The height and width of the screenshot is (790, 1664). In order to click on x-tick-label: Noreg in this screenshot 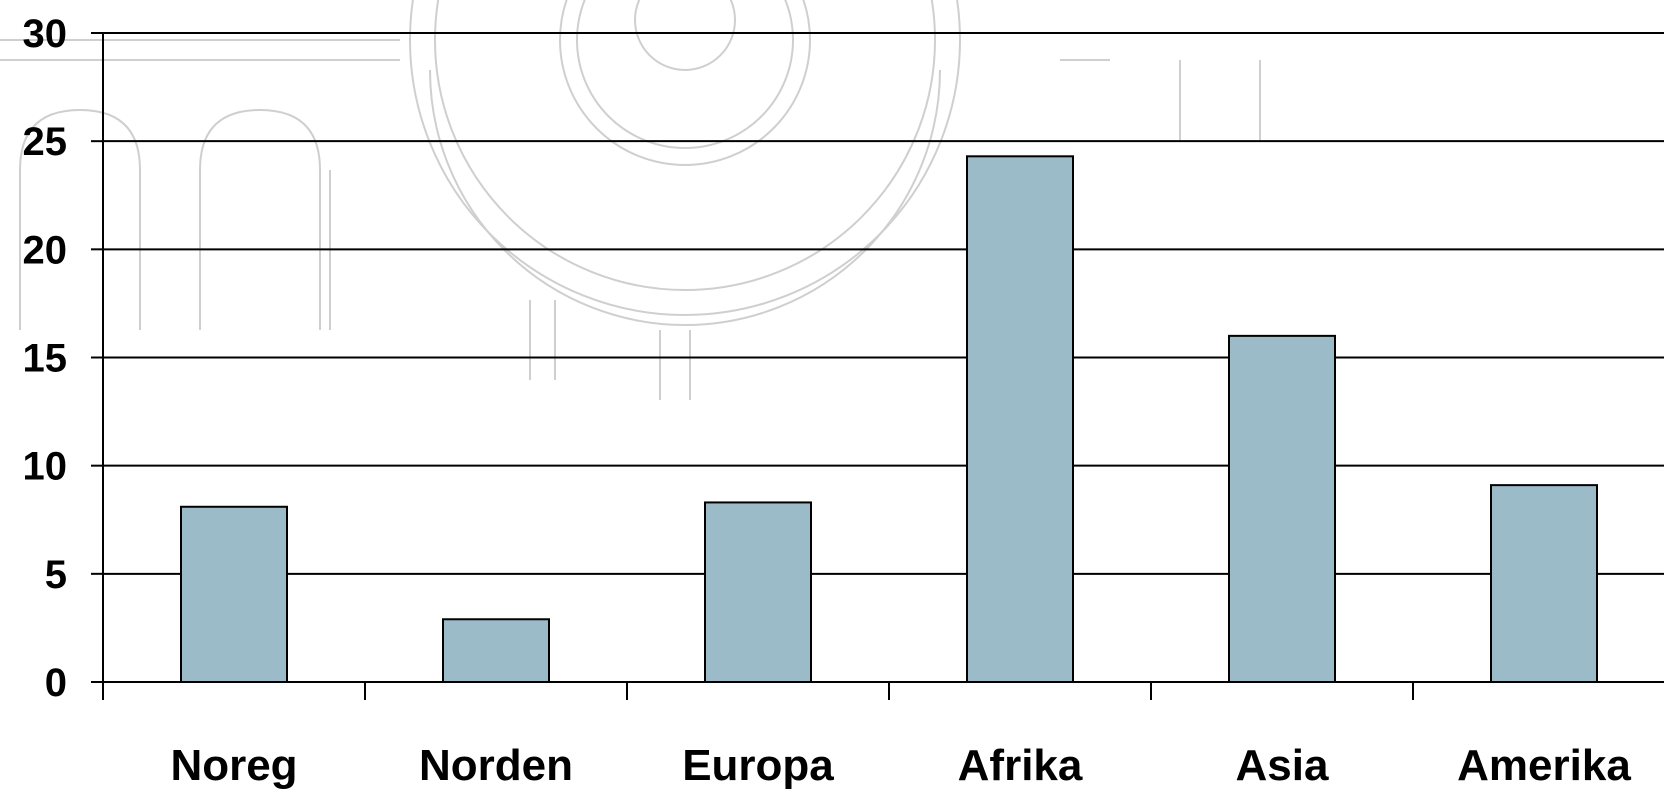, I will do `click(233, 765)`.